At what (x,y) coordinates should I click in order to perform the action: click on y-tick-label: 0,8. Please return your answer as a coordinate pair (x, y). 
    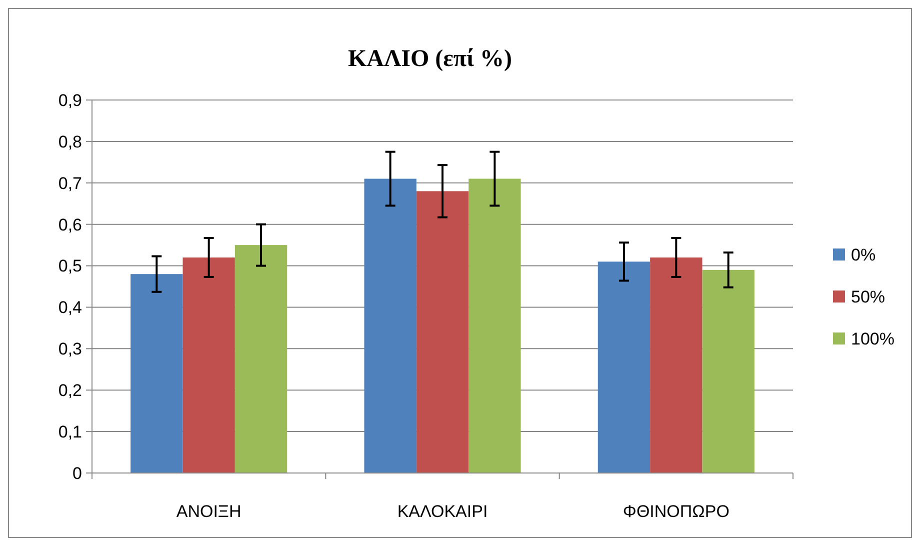
    Looking at the image, I should click on (70, 142).